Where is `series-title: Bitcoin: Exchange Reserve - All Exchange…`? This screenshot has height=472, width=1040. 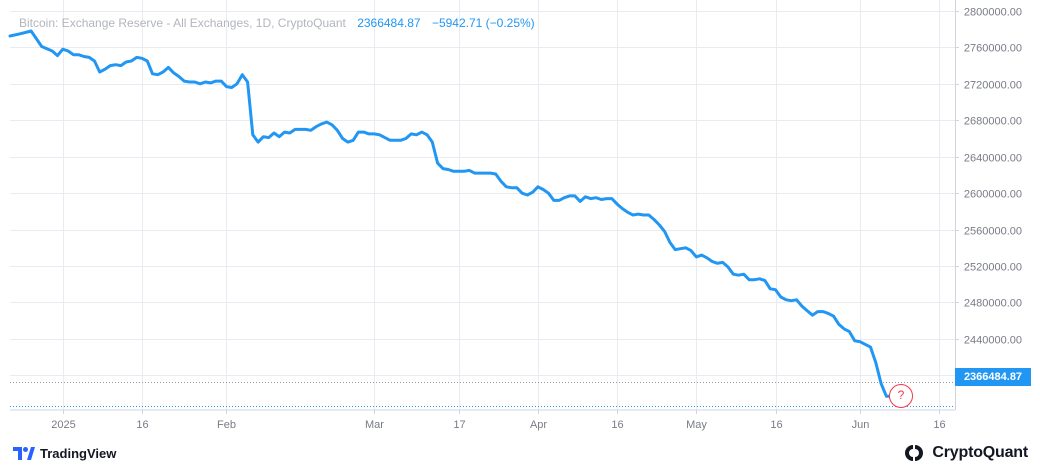 series-title: Bitcoin: Exchange Reserve - All Exchange… is located at coordinates (182, 23).